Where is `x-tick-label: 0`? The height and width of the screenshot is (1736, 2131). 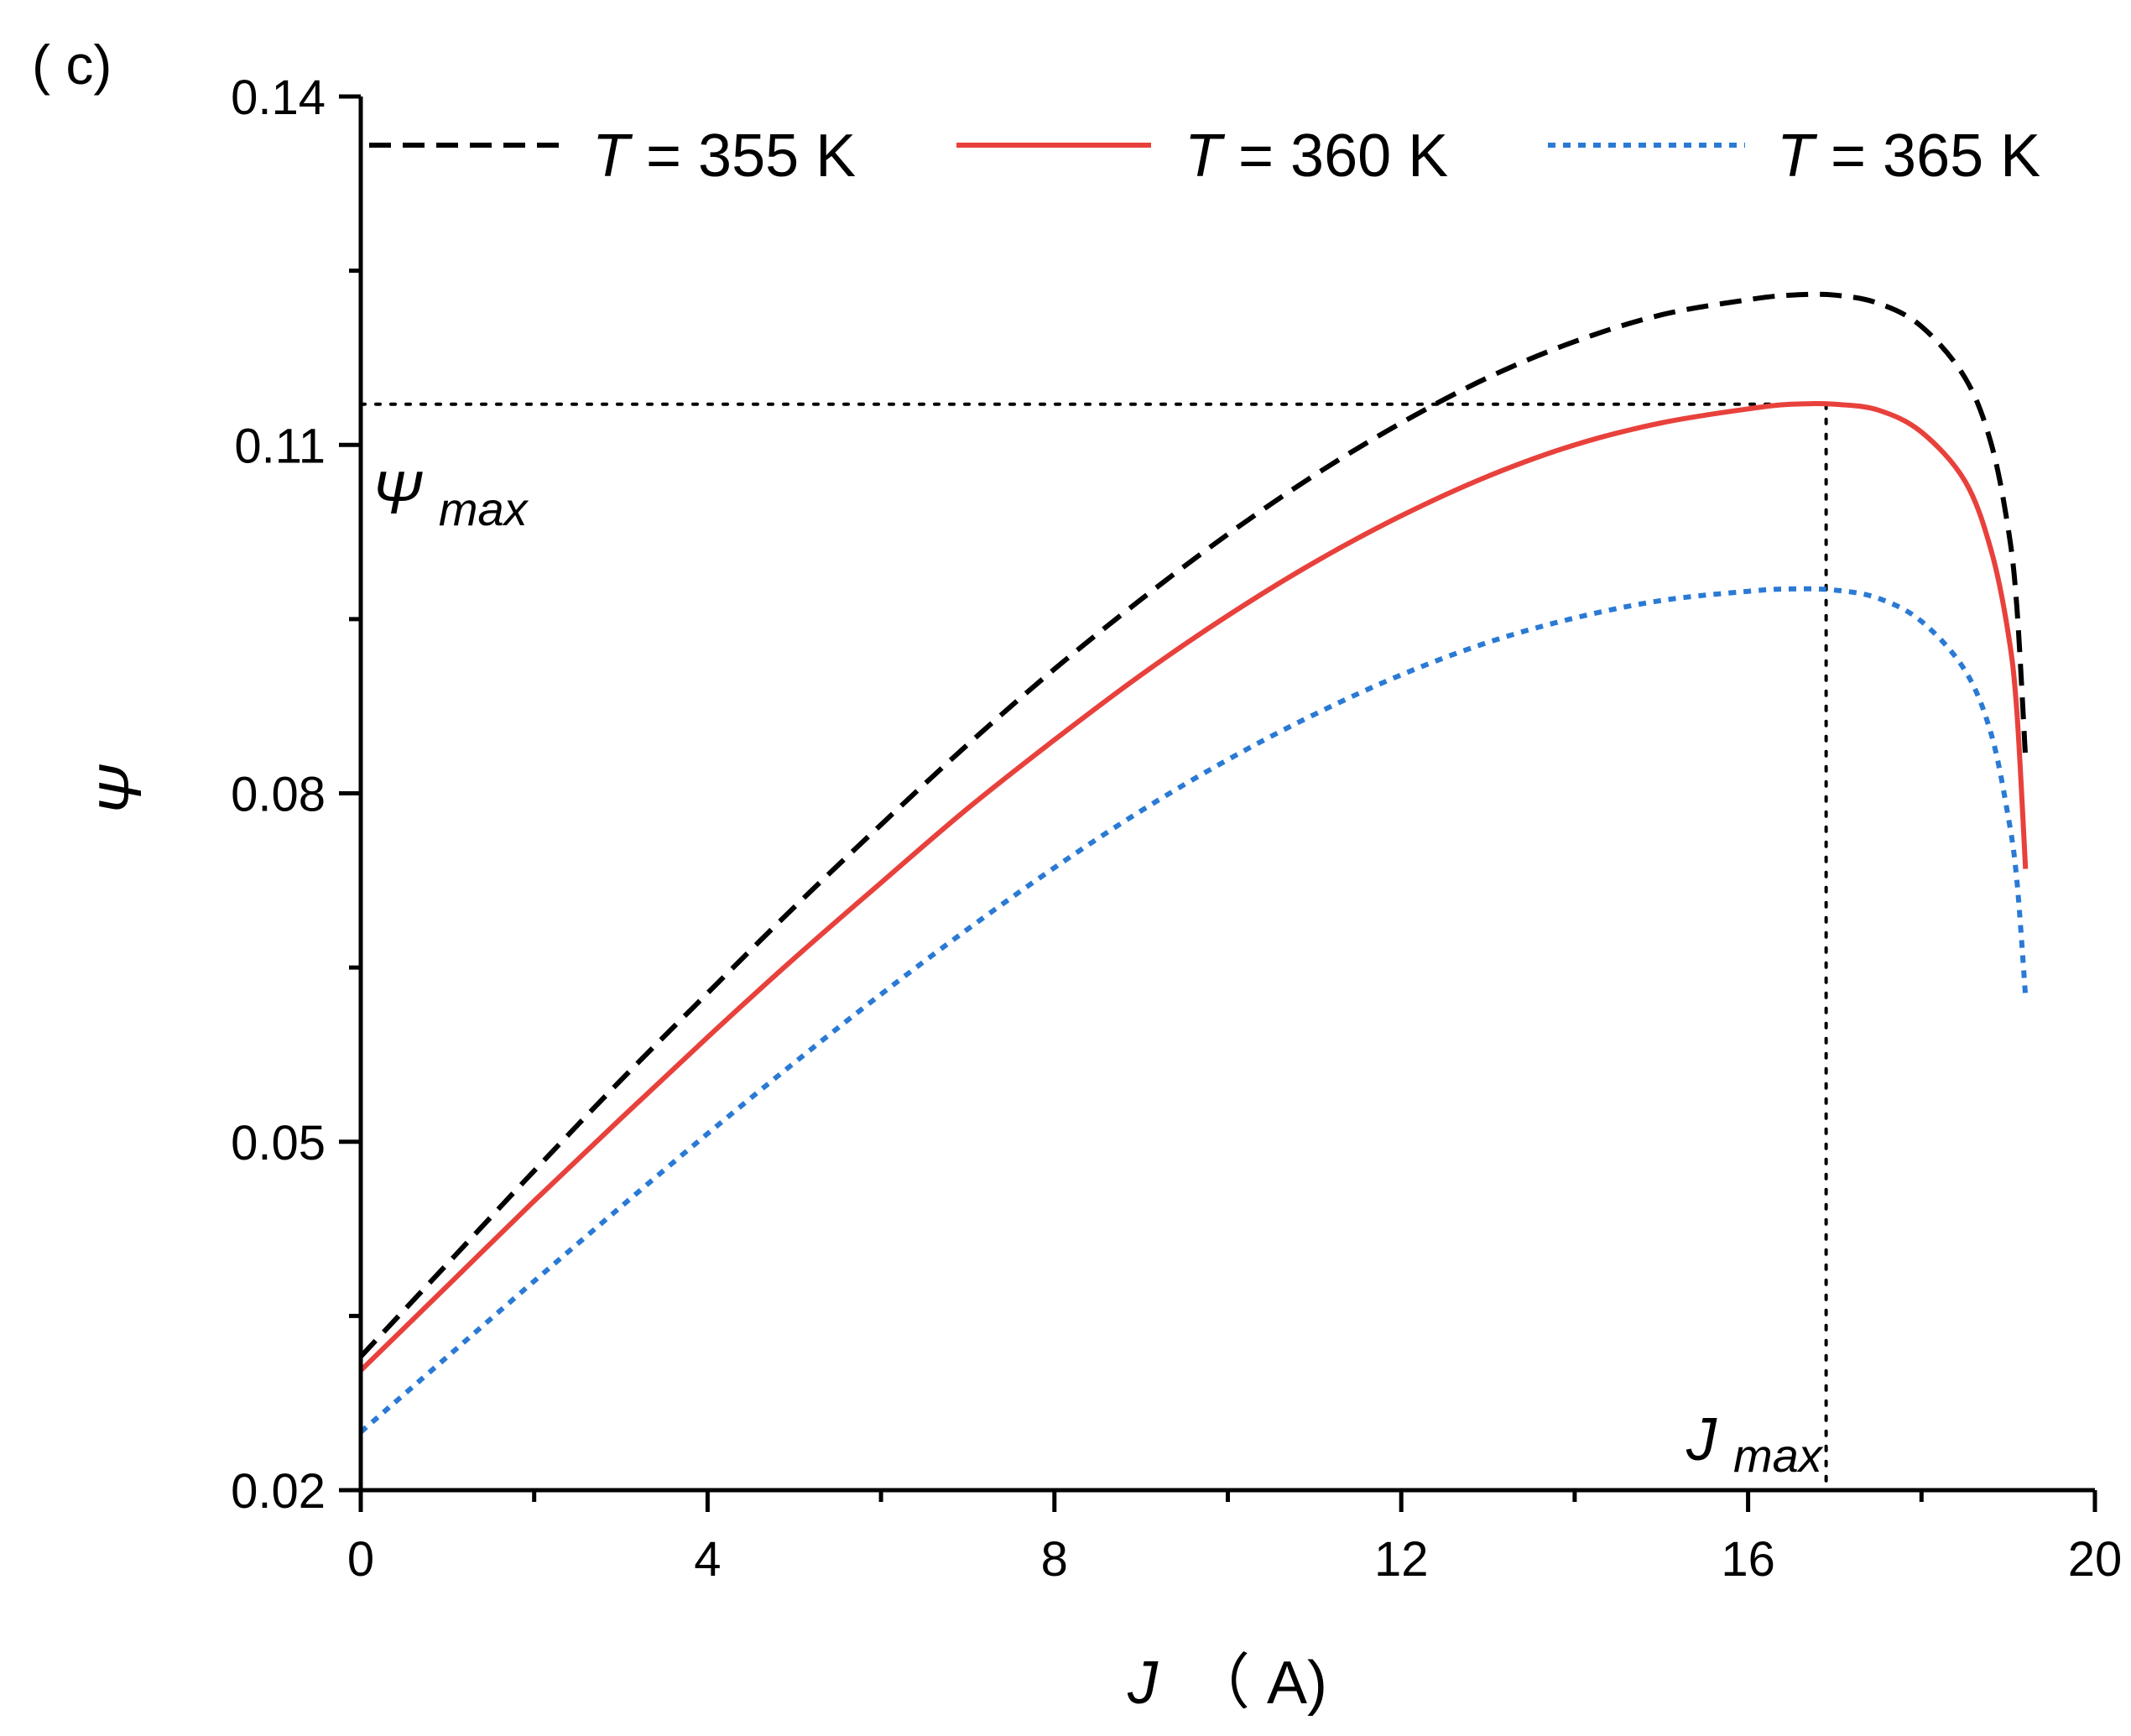
x-tick-label: 0 is located at coordinates (360, 1559).